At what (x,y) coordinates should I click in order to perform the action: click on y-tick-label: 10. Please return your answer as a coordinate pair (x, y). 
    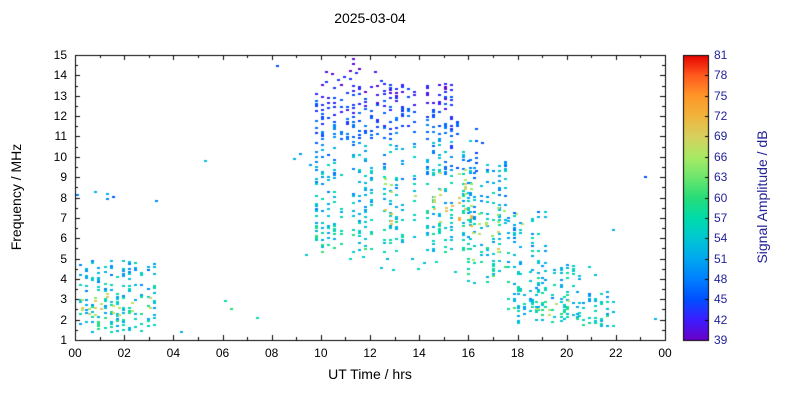
    Looking at the image, I should click on (60, 156).